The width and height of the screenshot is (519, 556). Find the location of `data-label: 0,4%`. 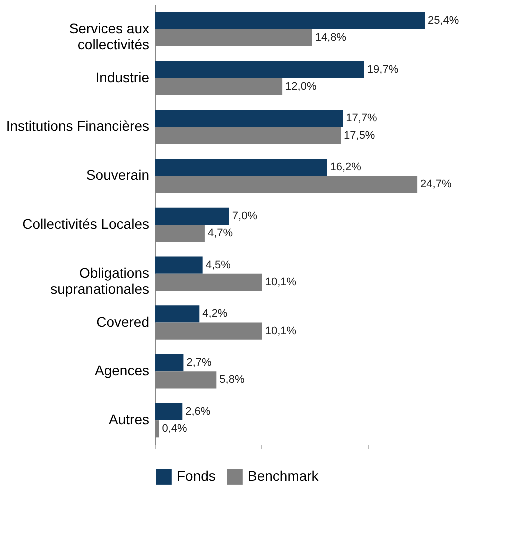

data-label: 0,4% is located at coordinates (175, 429).